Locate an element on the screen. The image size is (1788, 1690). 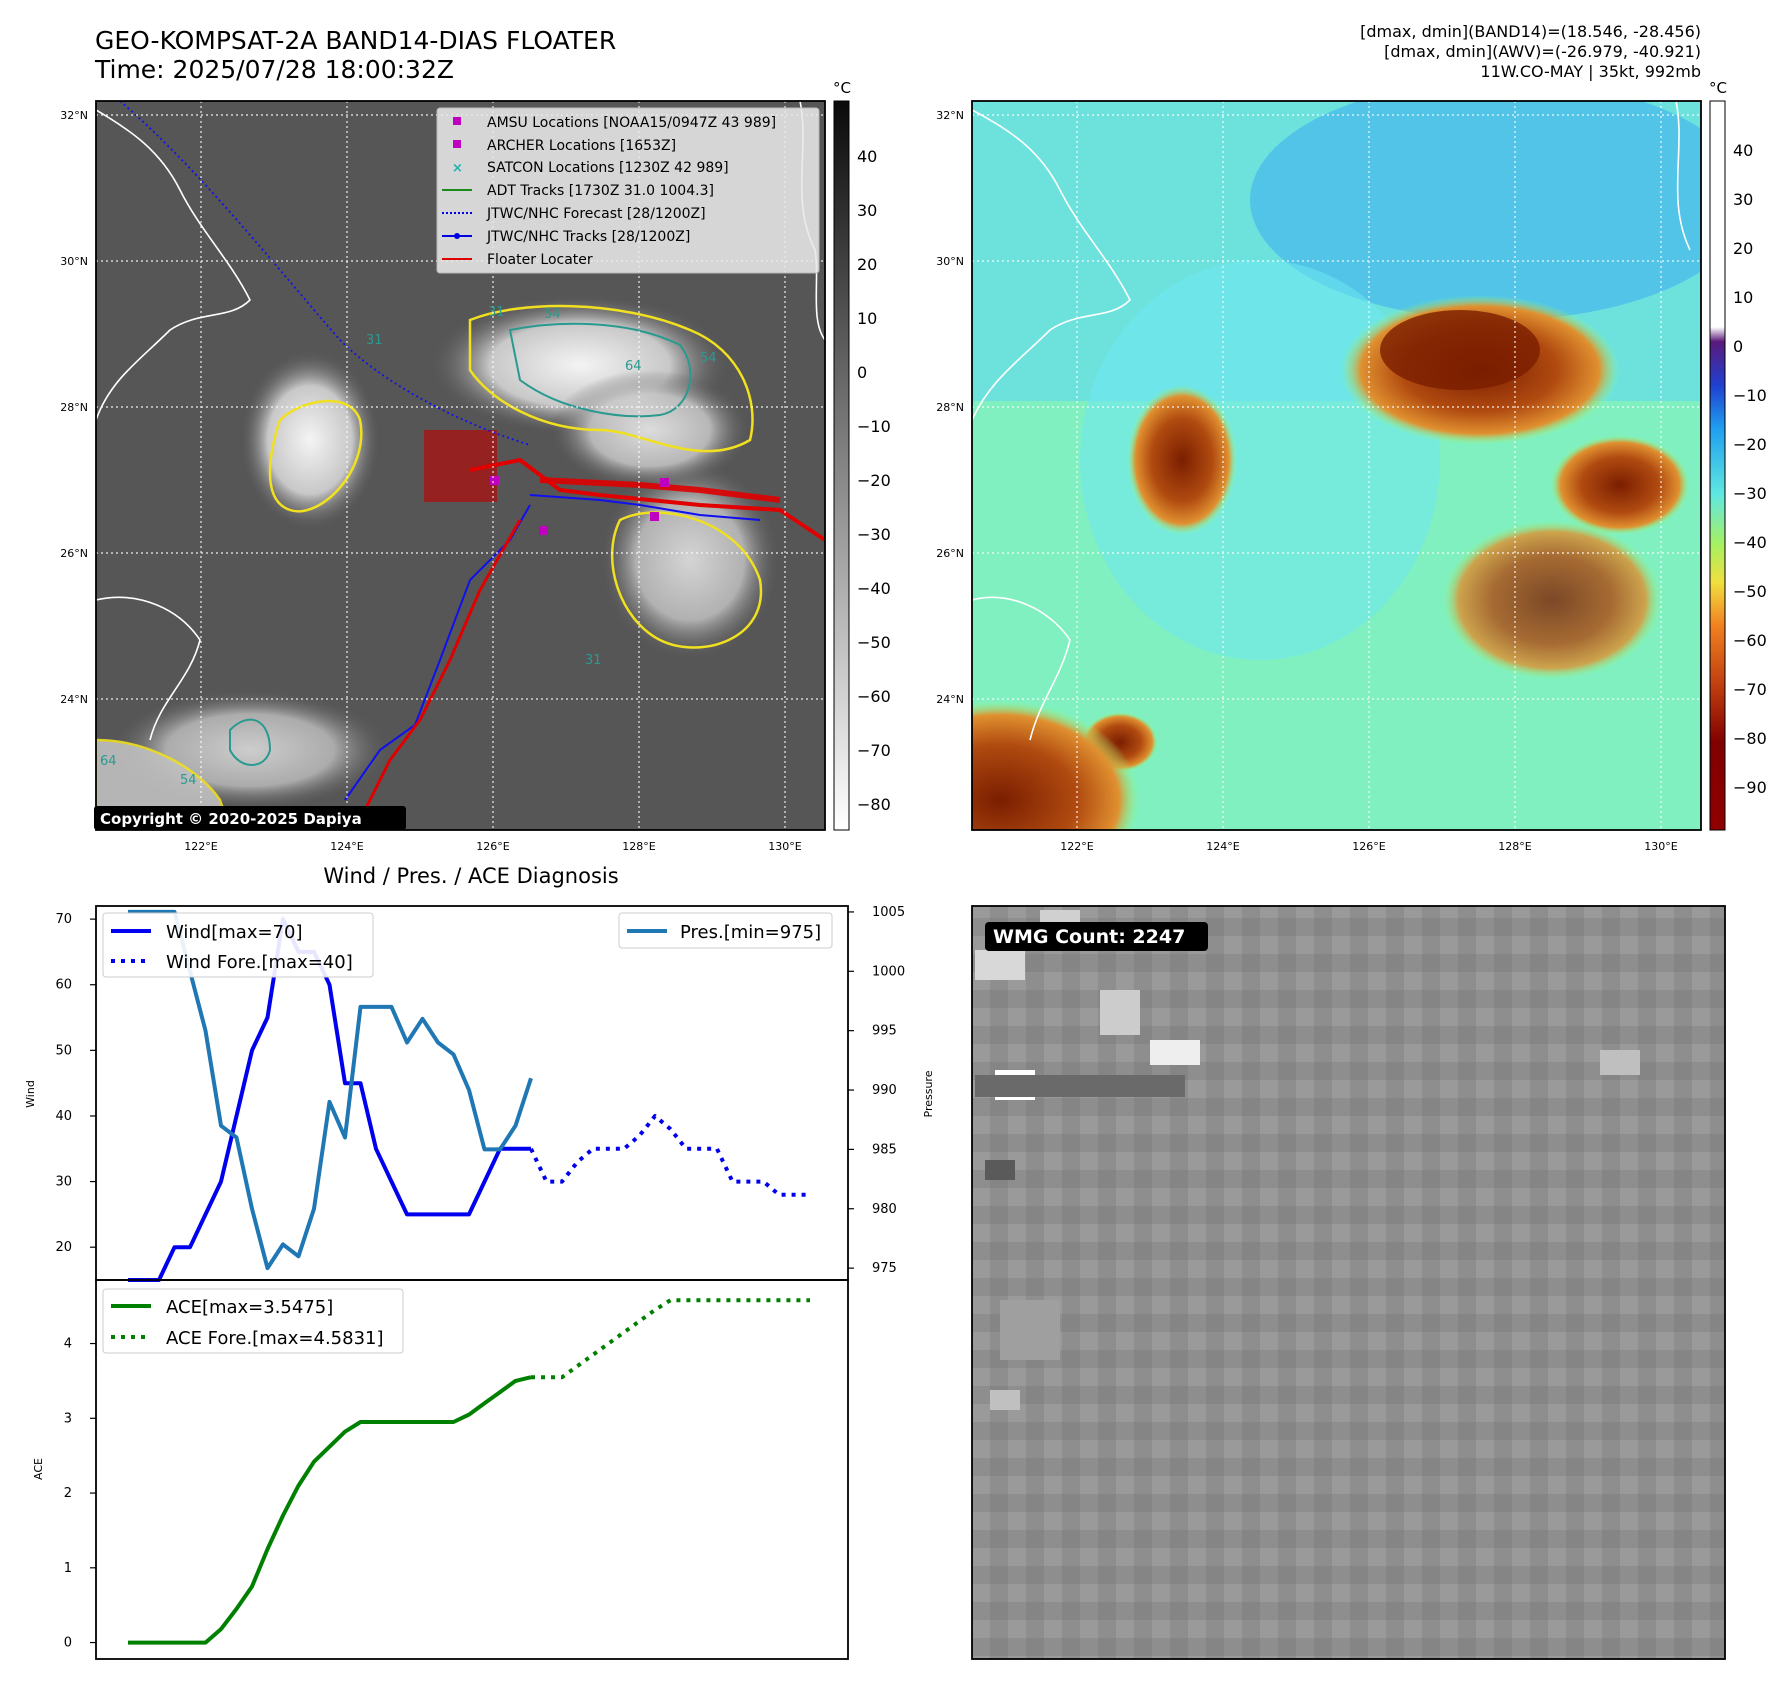
legend-jtwc-tracks: JTWC/NHC Tracks [28/1200Z] is located at coordinates (588, 237).